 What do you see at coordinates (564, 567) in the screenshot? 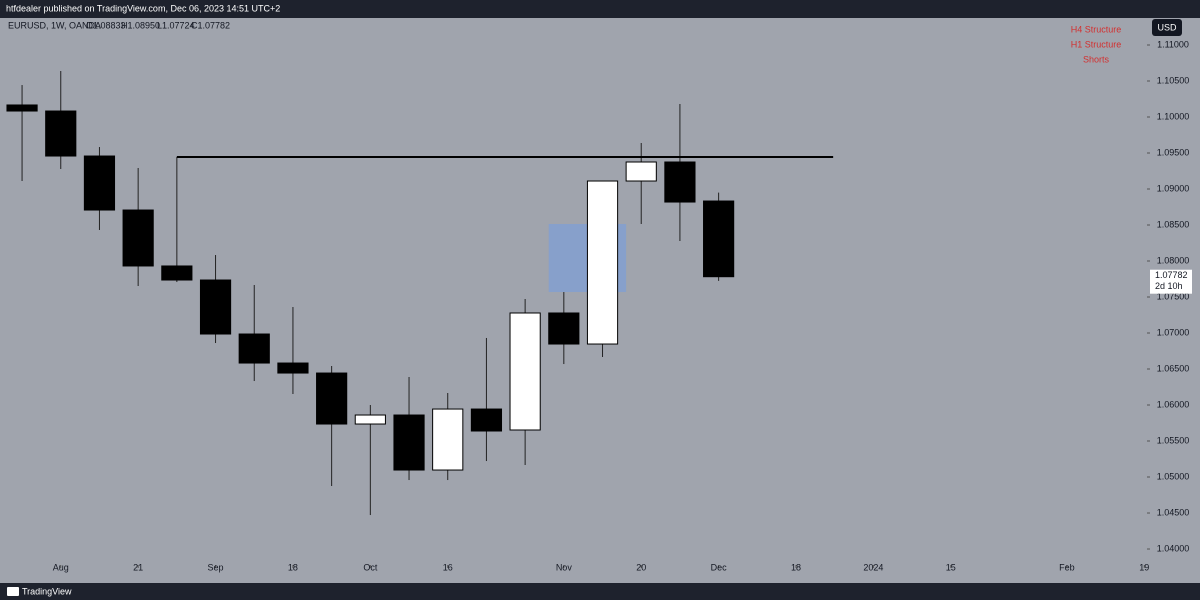
I see `x-tick-label: Nov` at bounding box center [564, 567].